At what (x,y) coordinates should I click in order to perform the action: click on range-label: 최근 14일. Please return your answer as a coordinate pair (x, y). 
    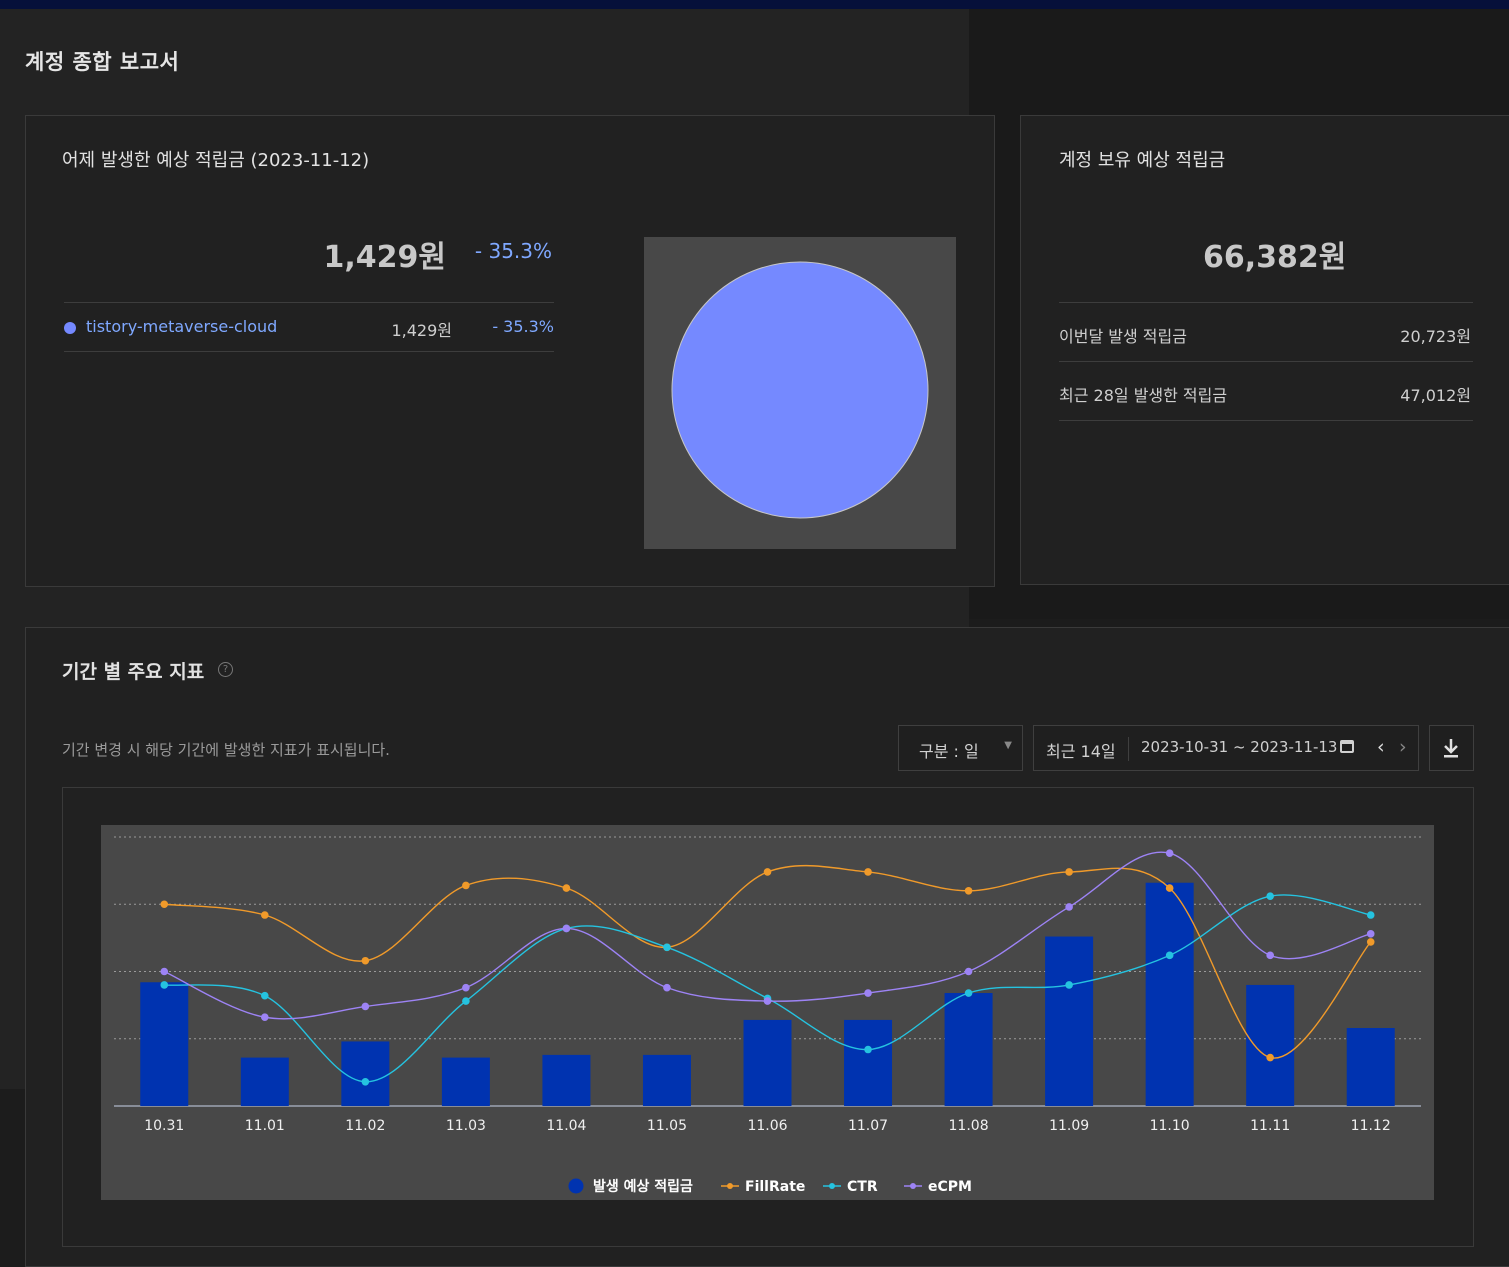
    Looking at the image, I should click on (1081, 751).